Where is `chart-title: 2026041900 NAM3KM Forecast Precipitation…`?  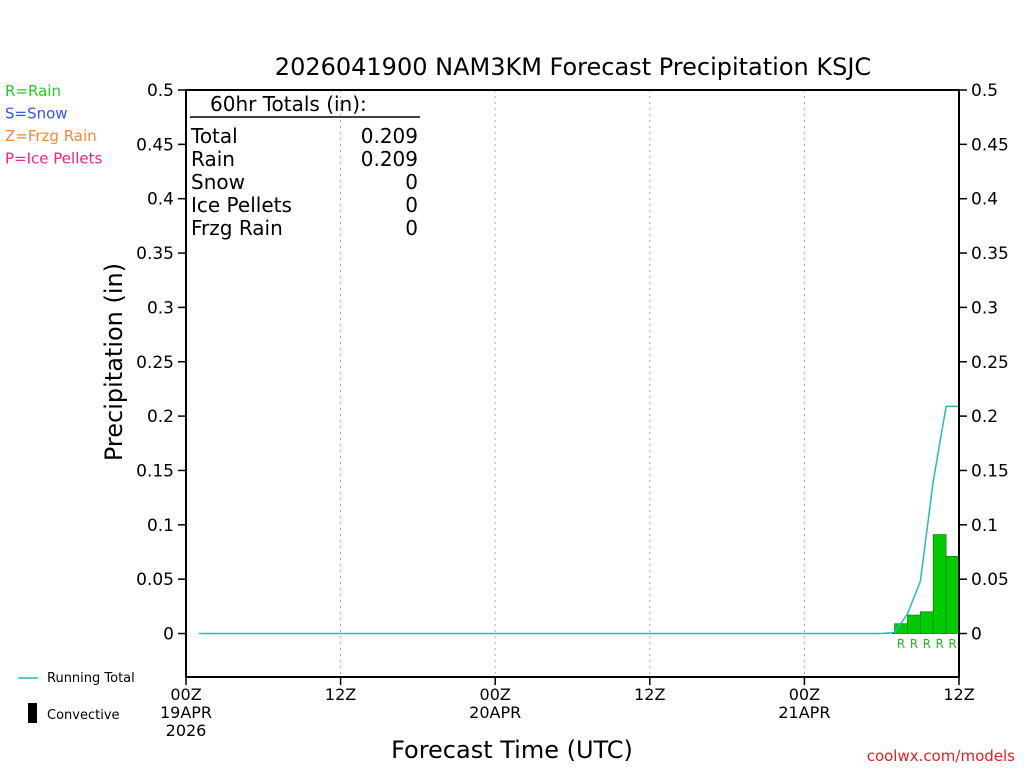
chart-title: 2026041900 NAM3KM Forecast Precipitation… is located at coordinates (573, 67).